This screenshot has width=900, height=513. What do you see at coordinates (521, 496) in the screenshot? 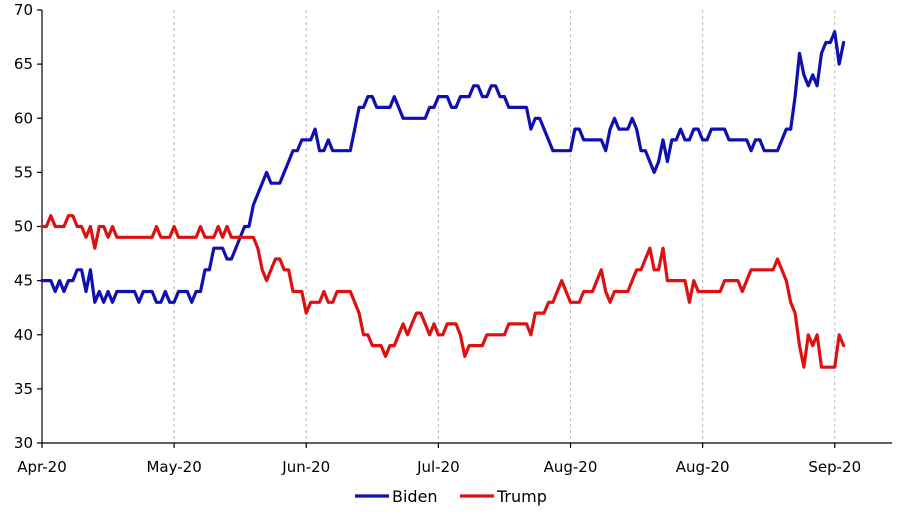
I see `legend-label-trump: Trump` at bounding box center [521, 496].